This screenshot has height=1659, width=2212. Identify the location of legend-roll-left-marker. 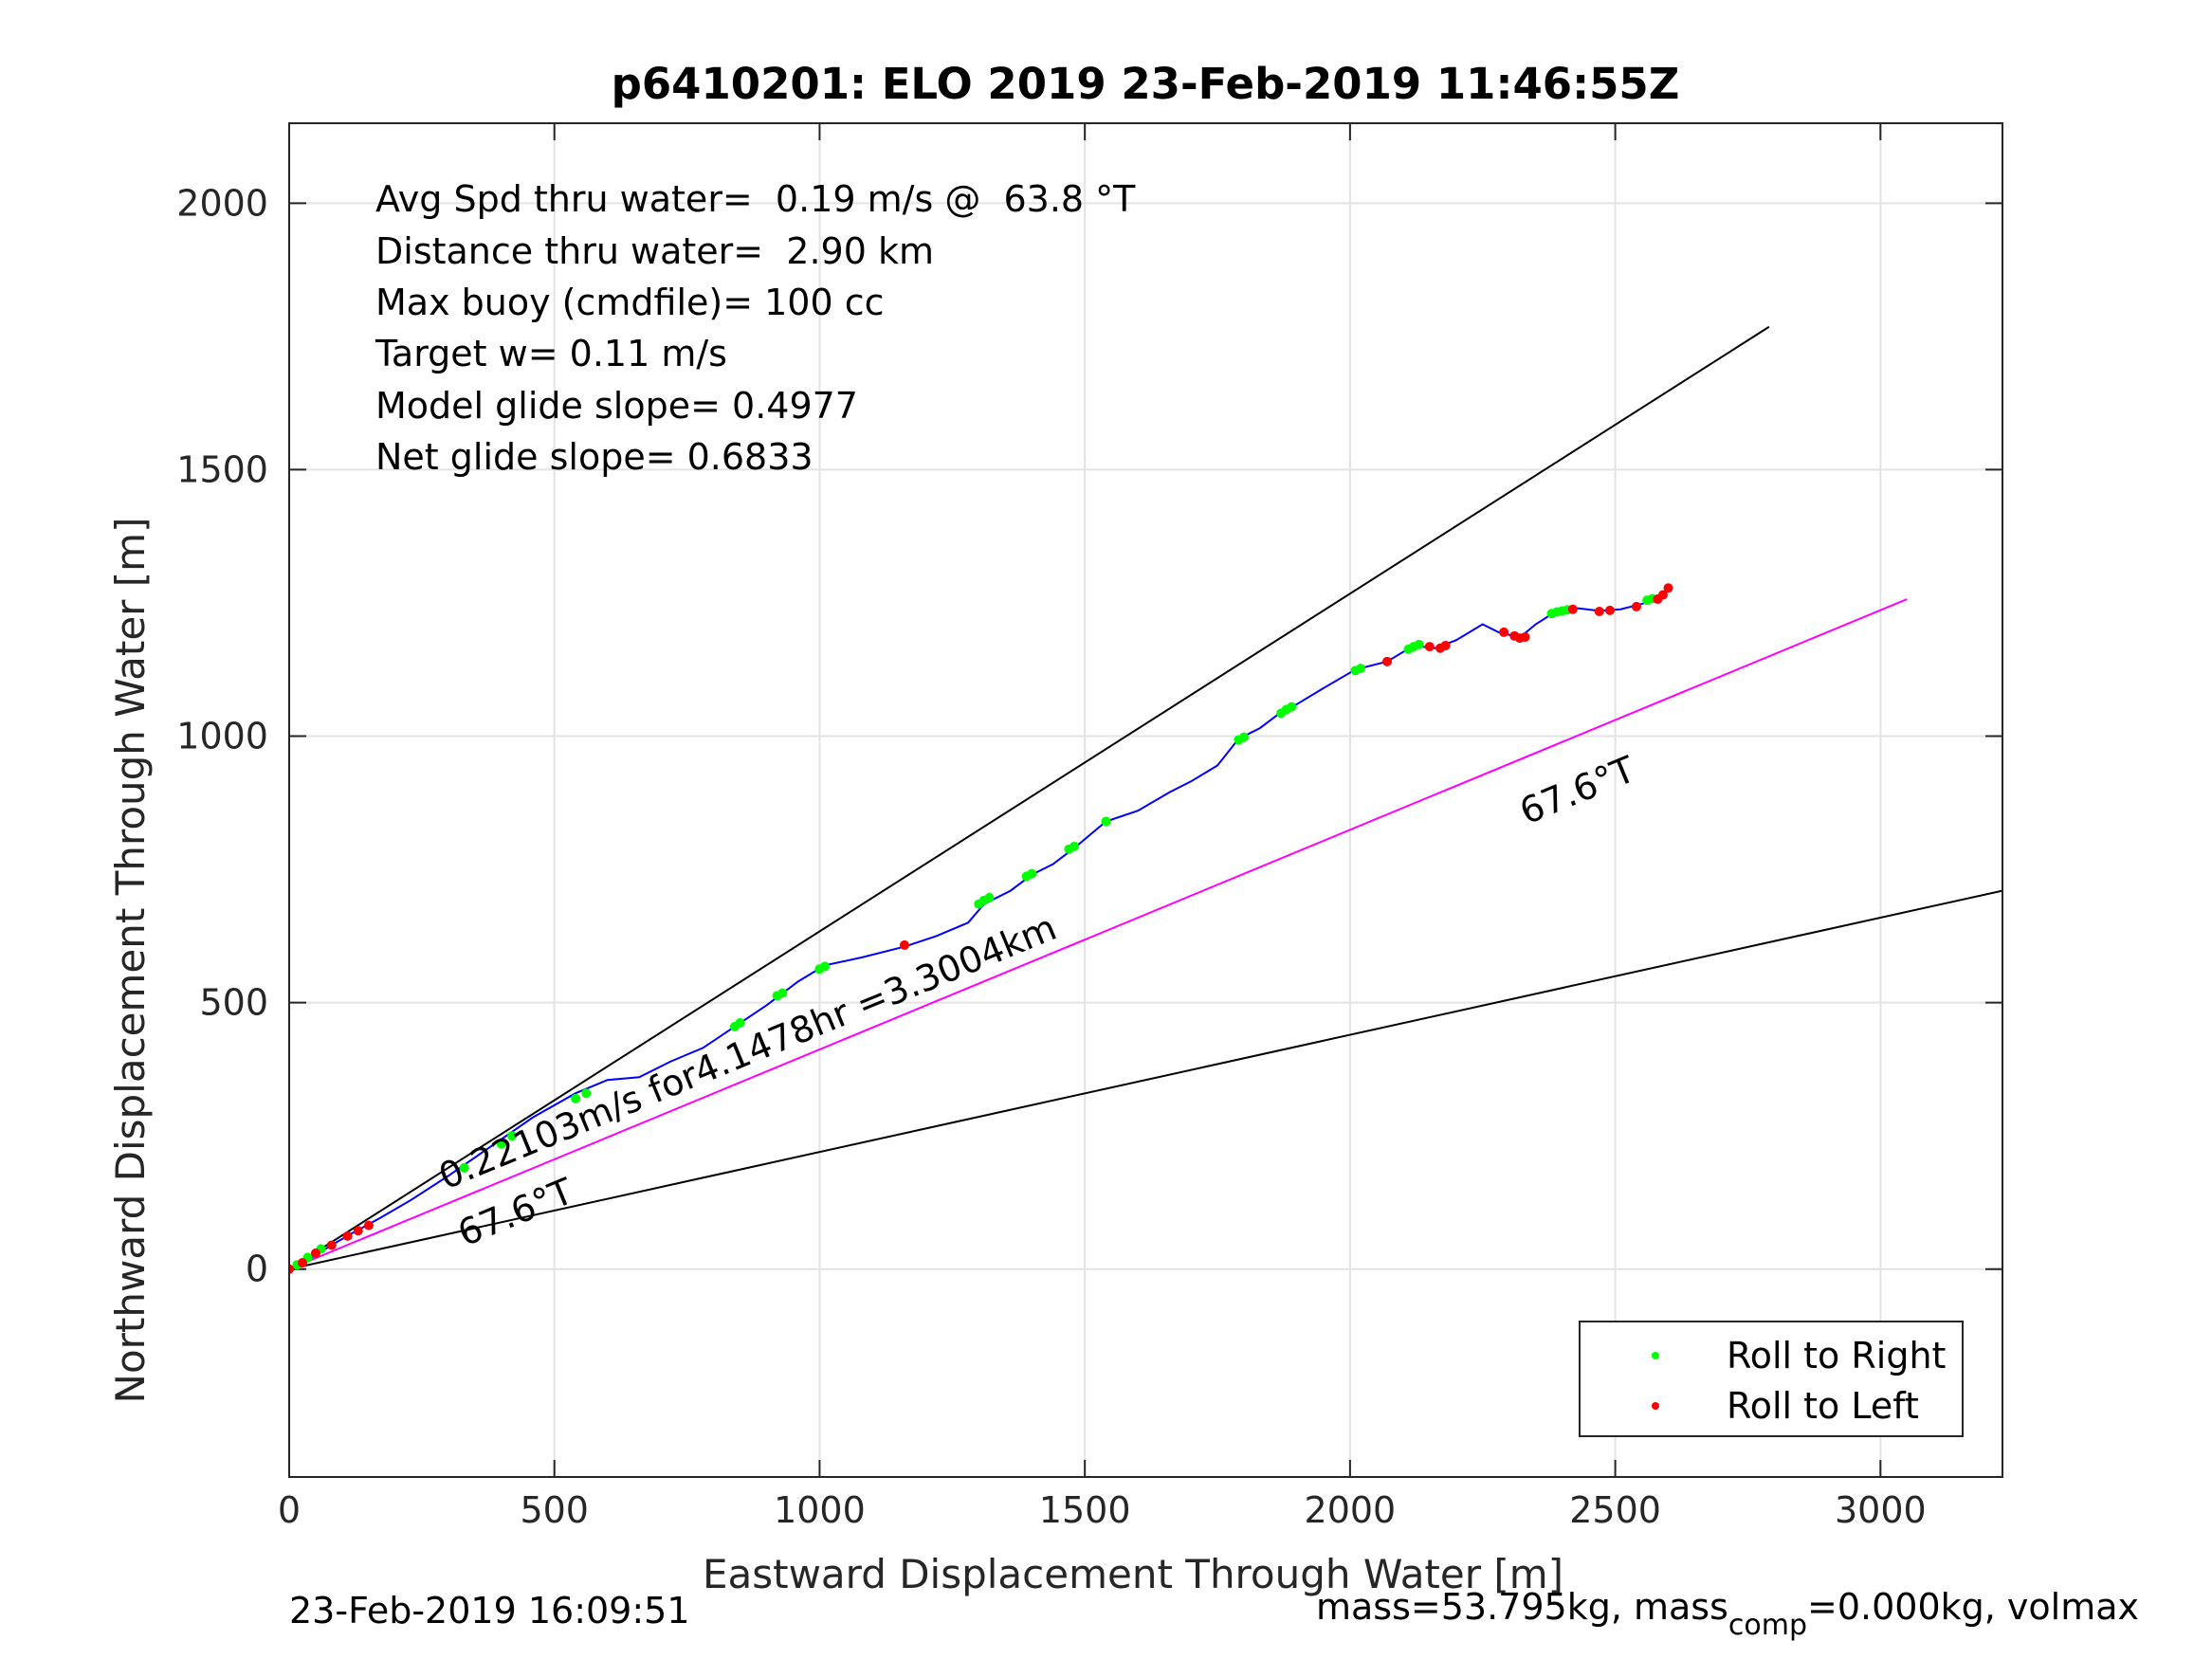
(1655, 1406).